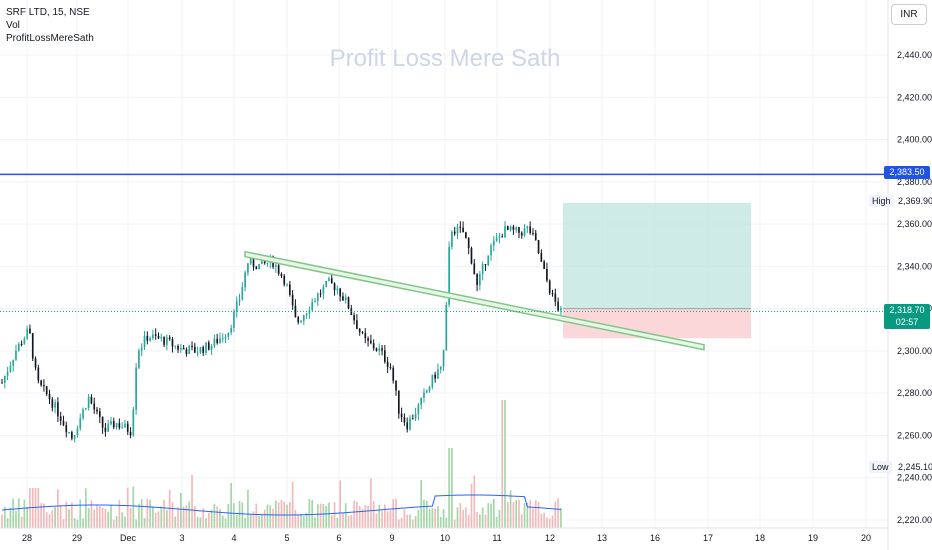 Image resolution: width=932 pixels, height=550 pixels. Describe the element at coordinates (550, 538) in the screenshot. I see `x-tick-label: 12` at that location.